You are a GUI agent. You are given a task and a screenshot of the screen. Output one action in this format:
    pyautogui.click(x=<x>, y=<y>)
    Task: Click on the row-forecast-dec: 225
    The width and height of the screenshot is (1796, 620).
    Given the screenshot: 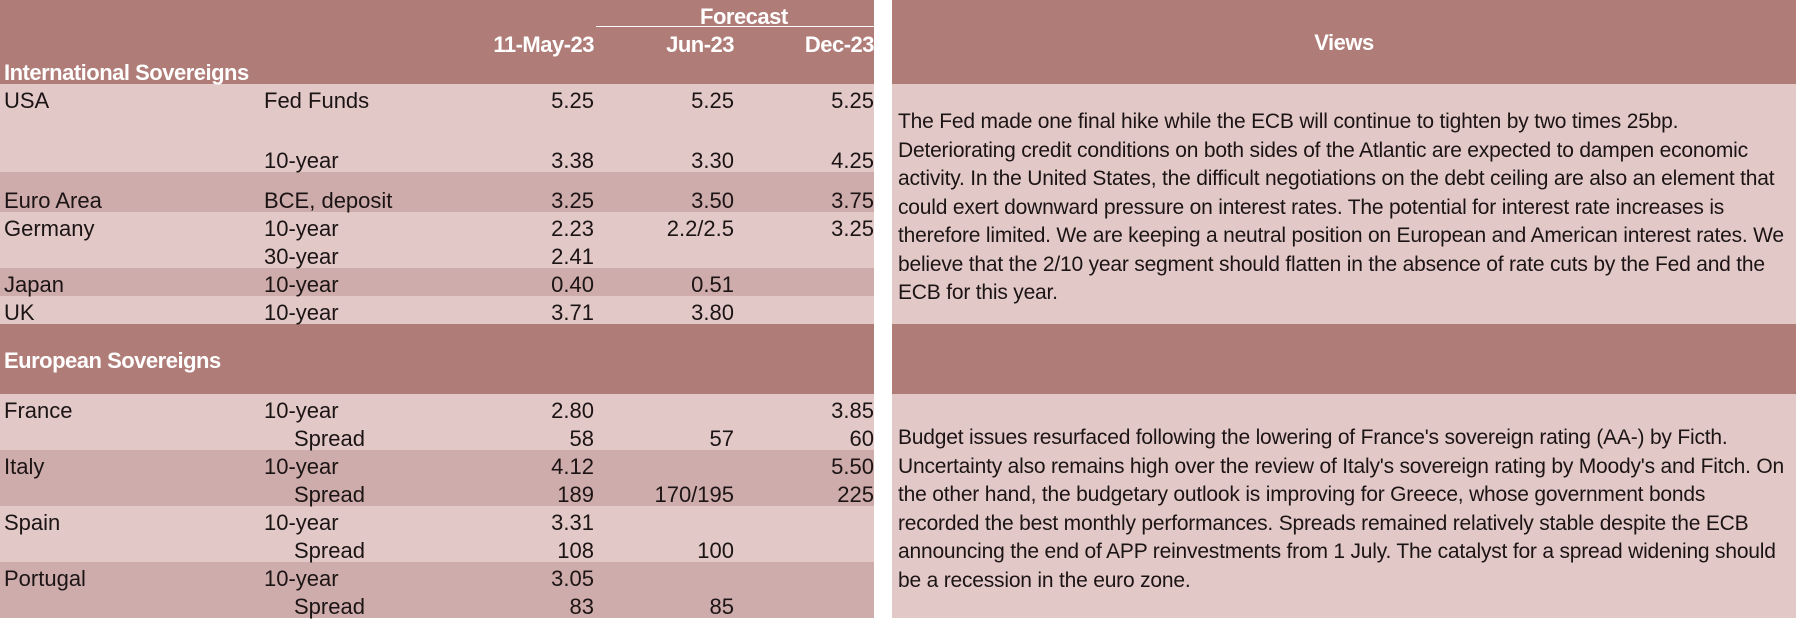 What is the action you would take?
    pyautogui.click(x=855, y=494)
    